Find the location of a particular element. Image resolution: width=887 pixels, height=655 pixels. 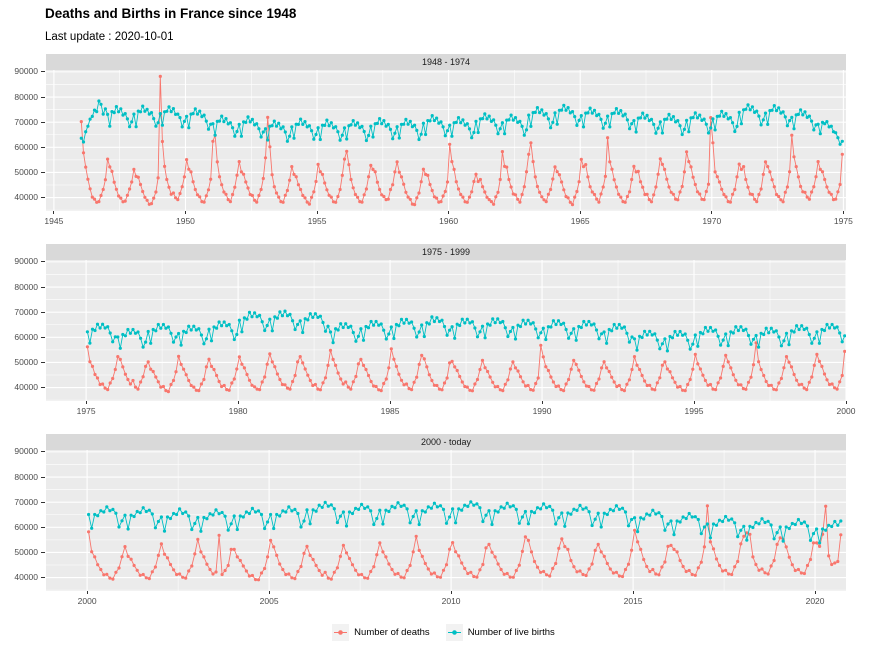

x-tick-label: 2015 is located at coordinates (633, 601).